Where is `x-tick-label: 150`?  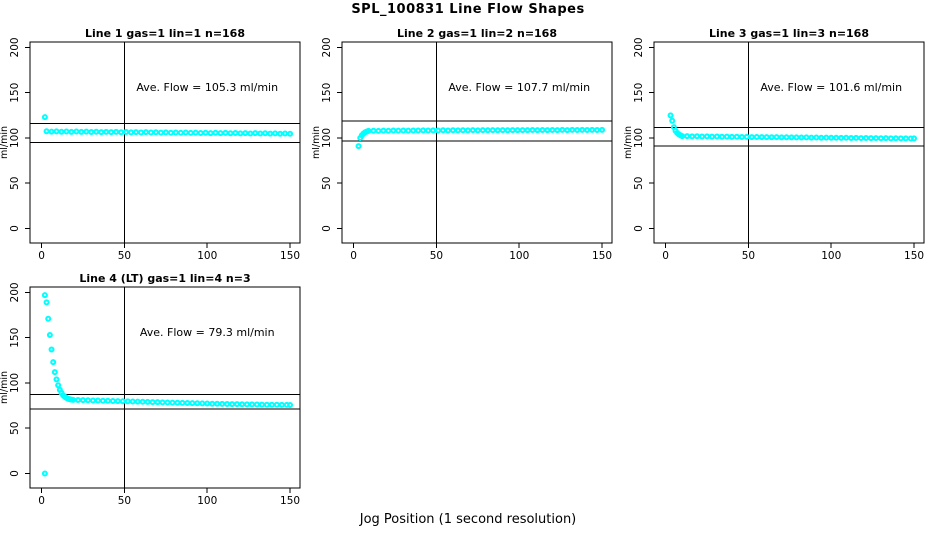 x-tick-label: 150 is located at coordinates (290, 256).